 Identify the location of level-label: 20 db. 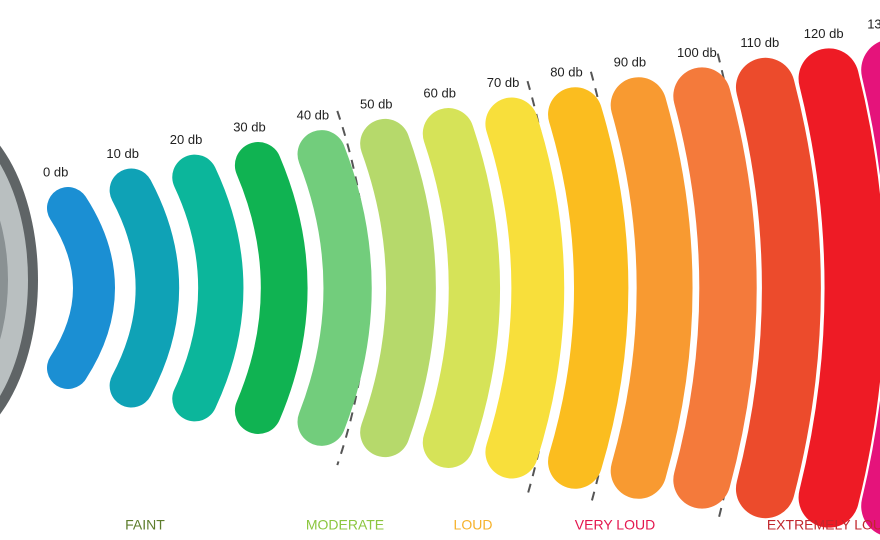
(186, 139).